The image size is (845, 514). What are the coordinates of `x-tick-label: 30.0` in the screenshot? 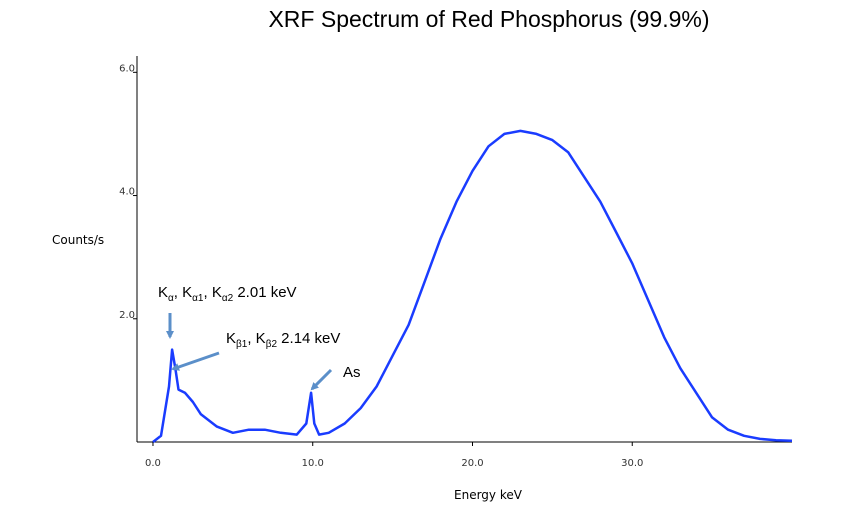 It's located at (632, 463).